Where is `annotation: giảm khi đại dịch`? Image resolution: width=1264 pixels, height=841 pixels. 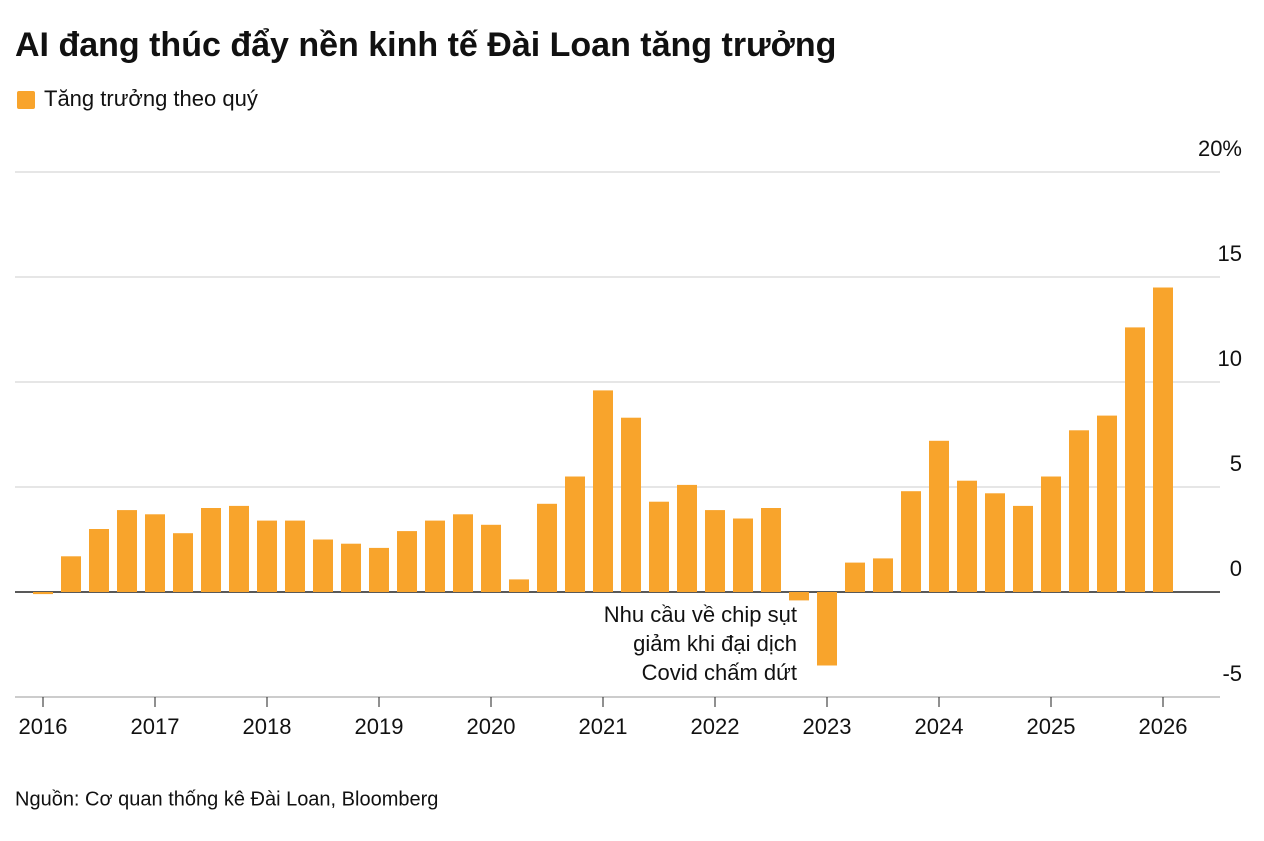
annotation: giảm khi đại dịch is located at coordinates (715, 643).